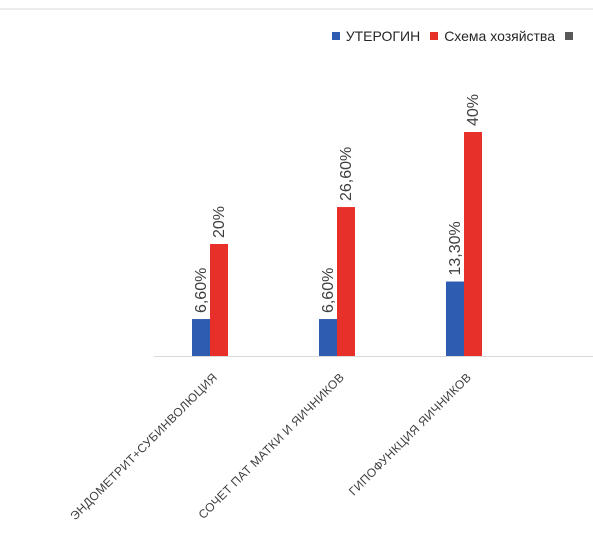  I want to click on data-label-1-2: 6,60%, so click(328, 290).